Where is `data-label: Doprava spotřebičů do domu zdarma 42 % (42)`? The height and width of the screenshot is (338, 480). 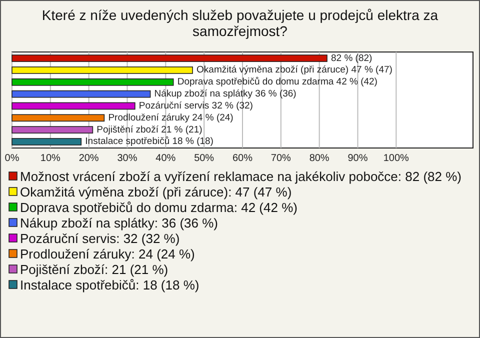 data-label: Doprava spotřebičů do domu zdarma 42 % (42) is located at coordinates (277, 82).